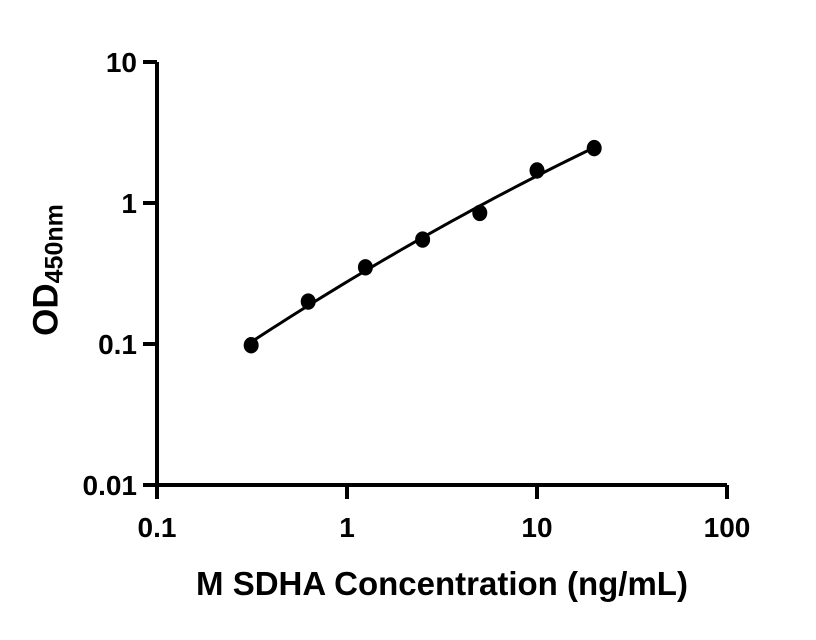  I want to click on y-axis-title-main: OD, so click(46, 309).